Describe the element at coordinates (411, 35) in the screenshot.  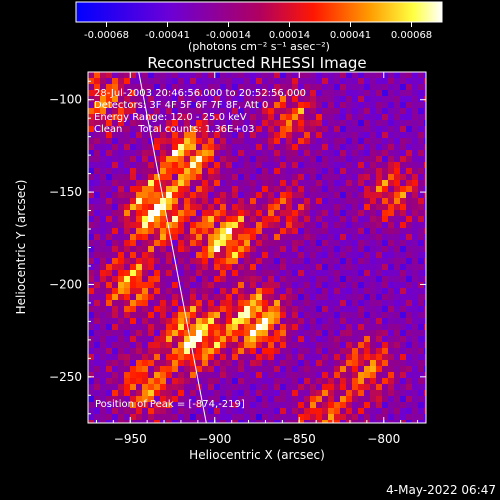
I see `colorbar-tick-label: 0.00068` at that location.